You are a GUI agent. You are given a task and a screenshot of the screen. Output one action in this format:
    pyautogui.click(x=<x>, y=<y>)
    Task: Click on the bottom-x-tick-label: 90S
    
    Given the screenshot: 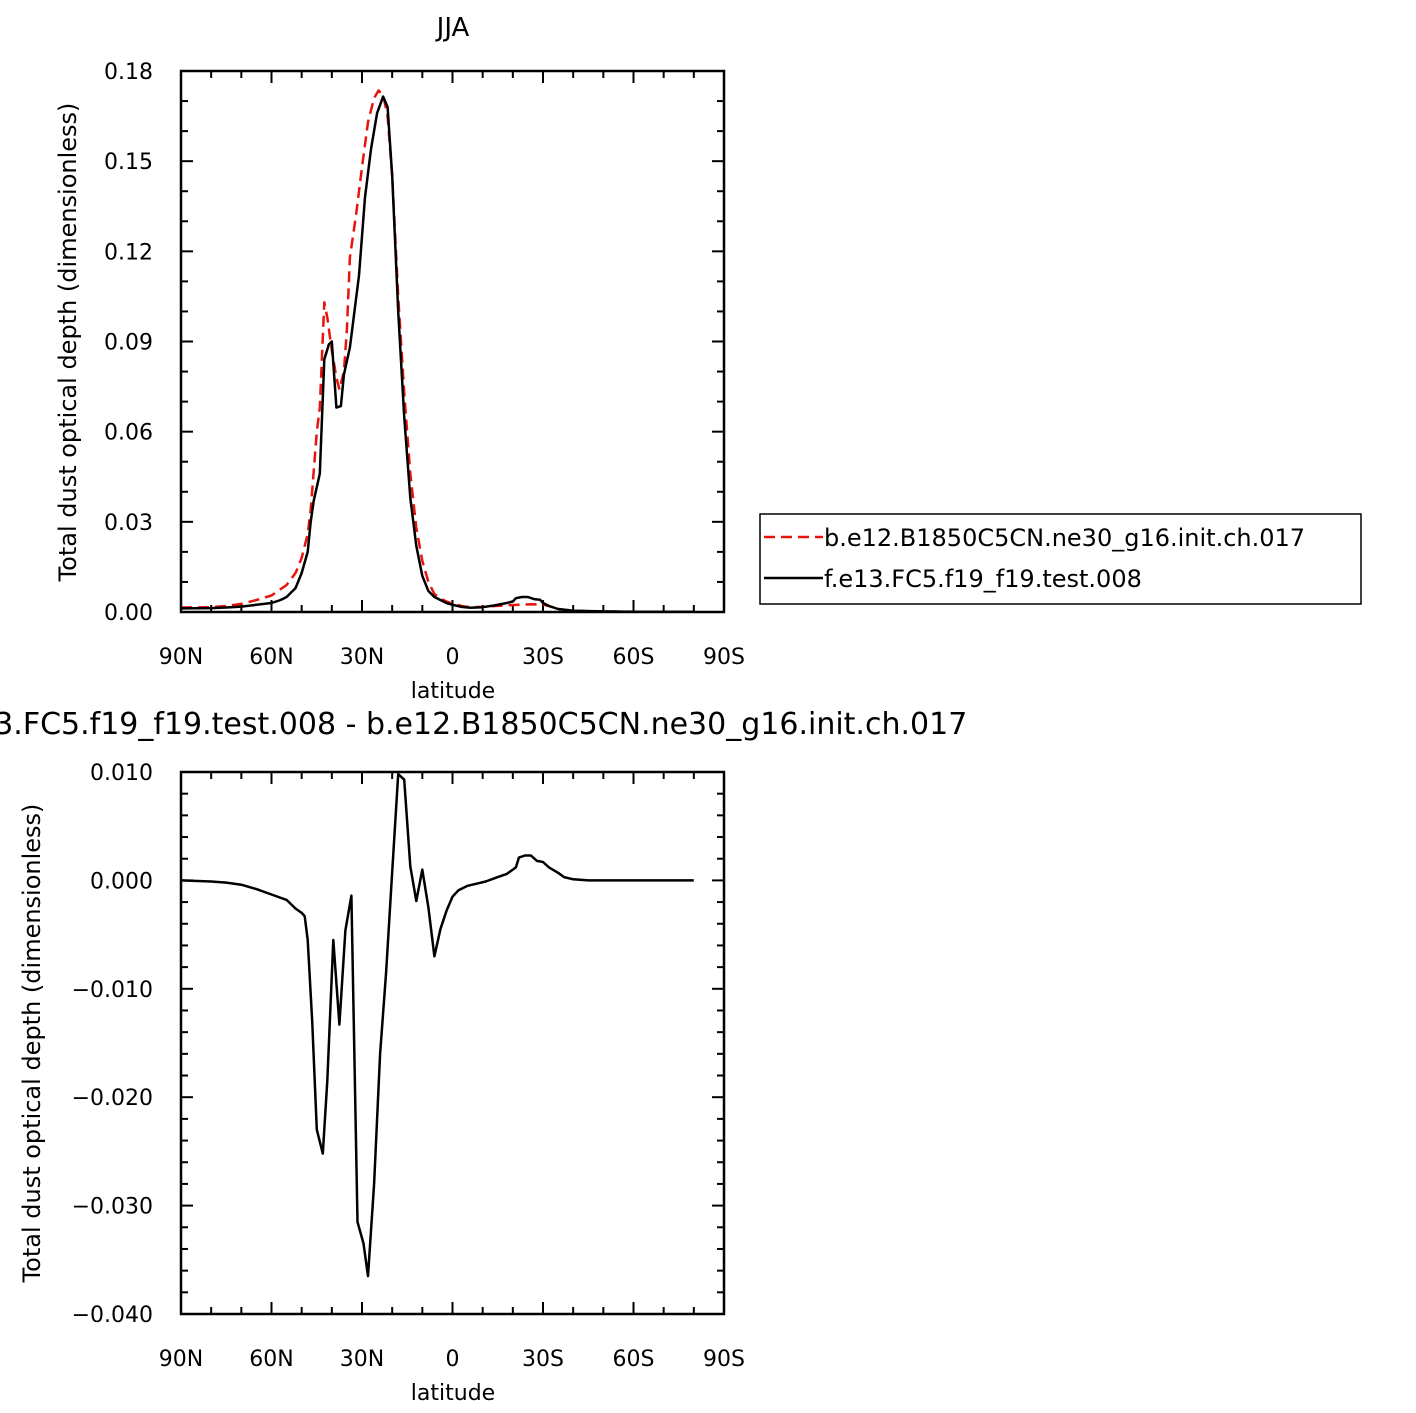 What is the action you would take?
    pyautogui.click(x=724, y=1359)
    